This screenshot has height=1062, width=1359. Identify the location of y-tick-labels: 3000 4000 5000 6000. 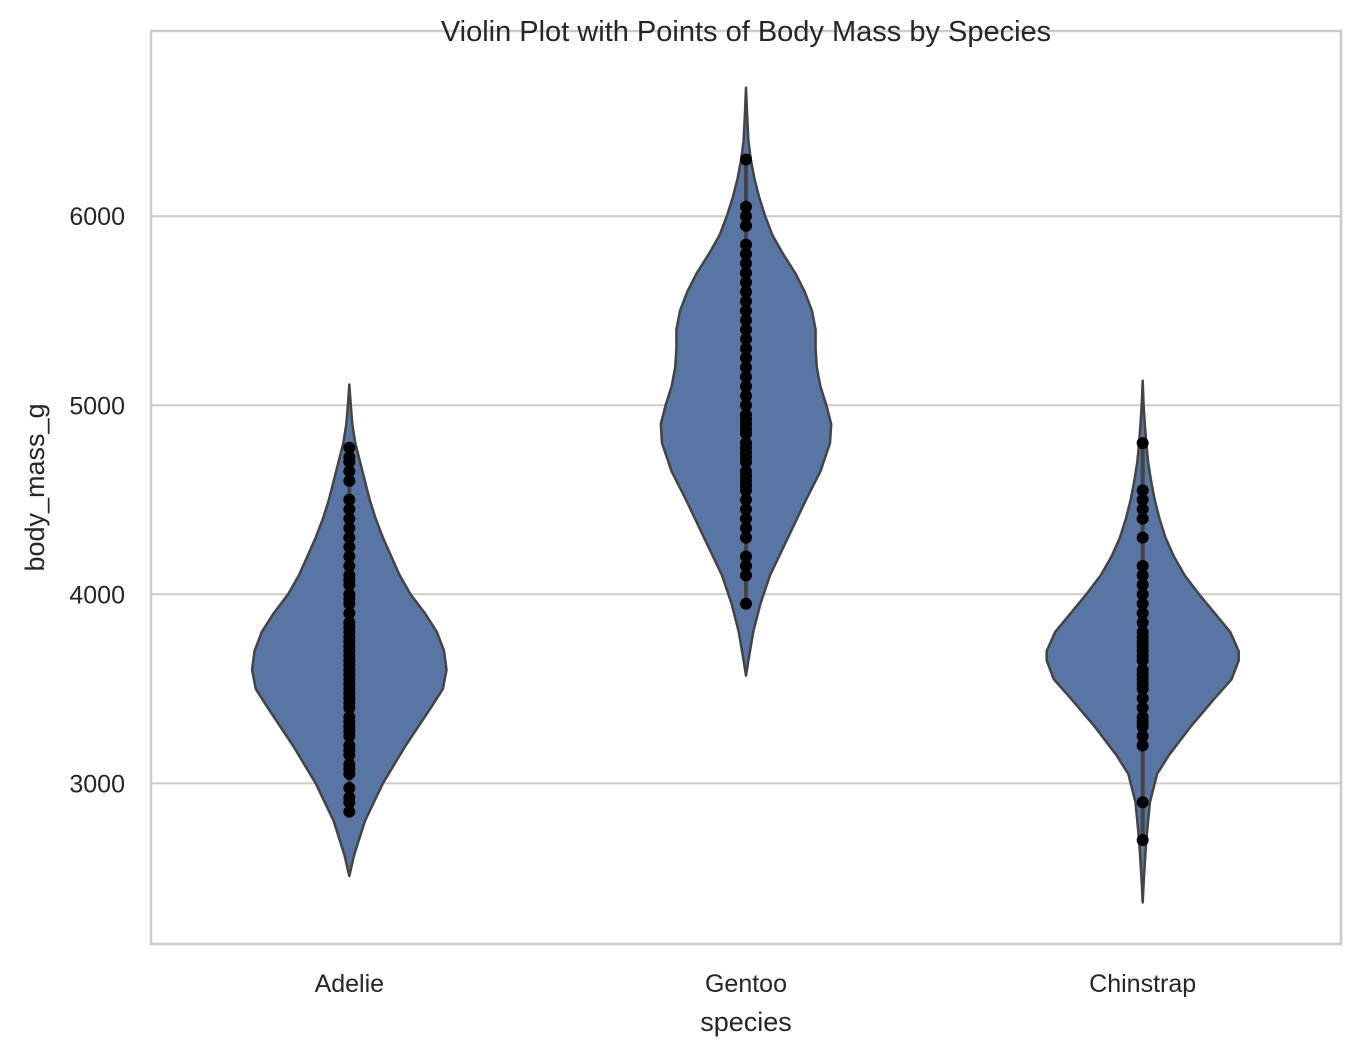
(97, 500).